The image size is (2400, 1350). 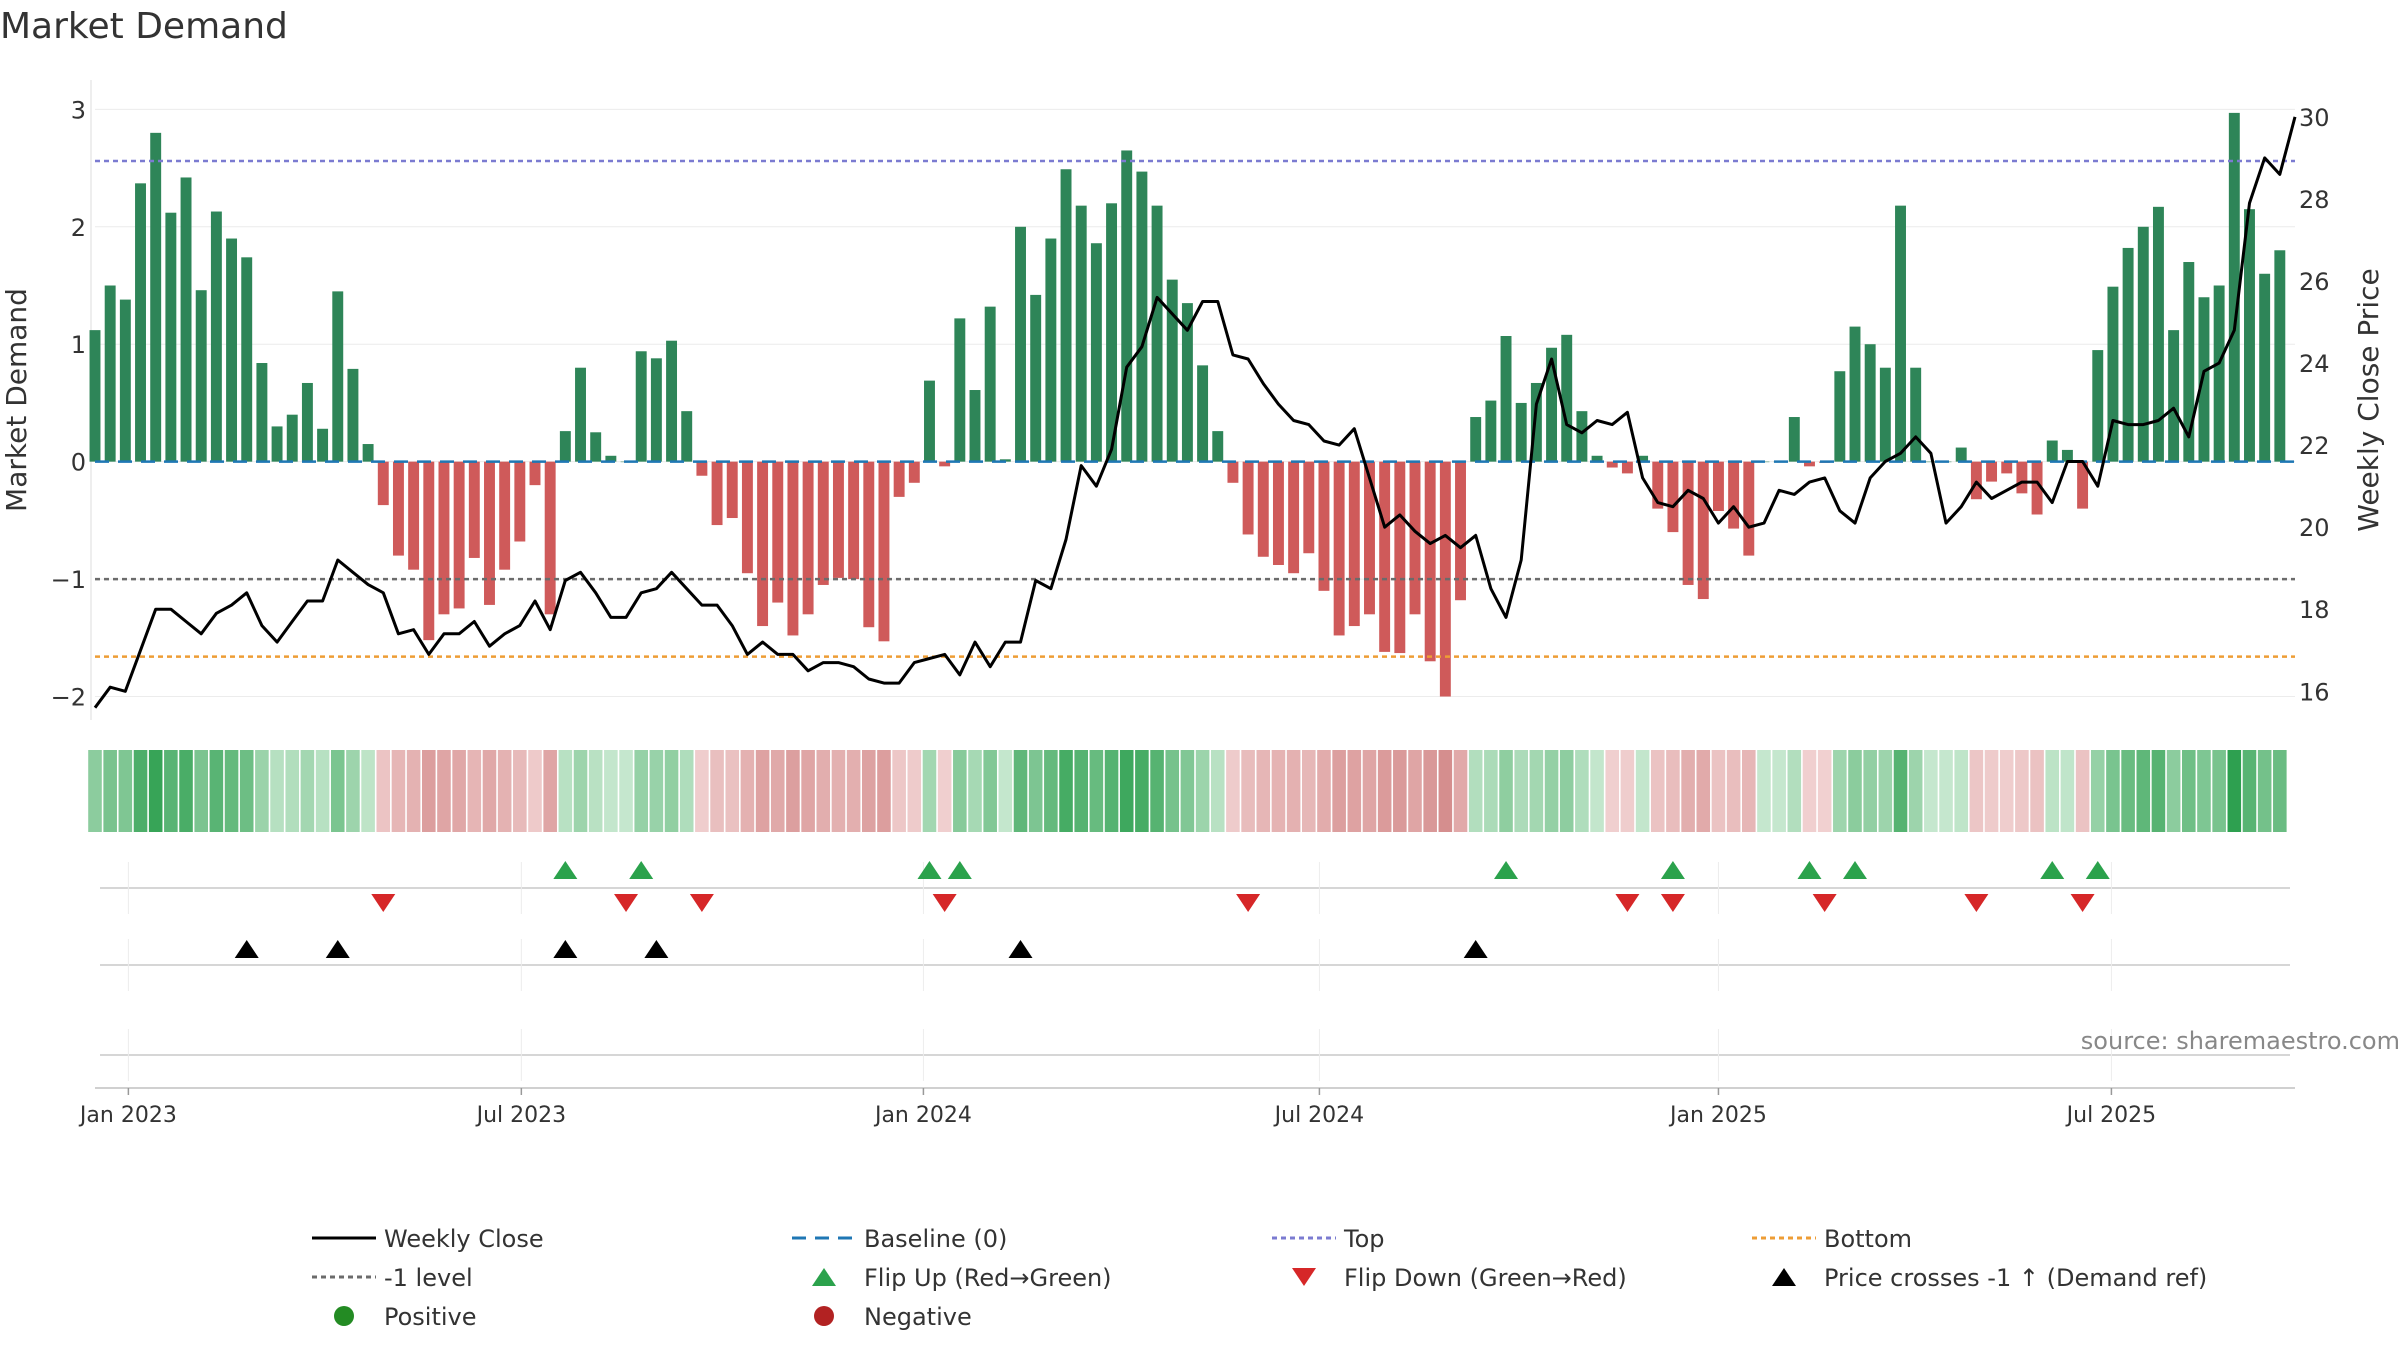 I want to click on y2-tick-label: 26, so click(x=2314, y=282).